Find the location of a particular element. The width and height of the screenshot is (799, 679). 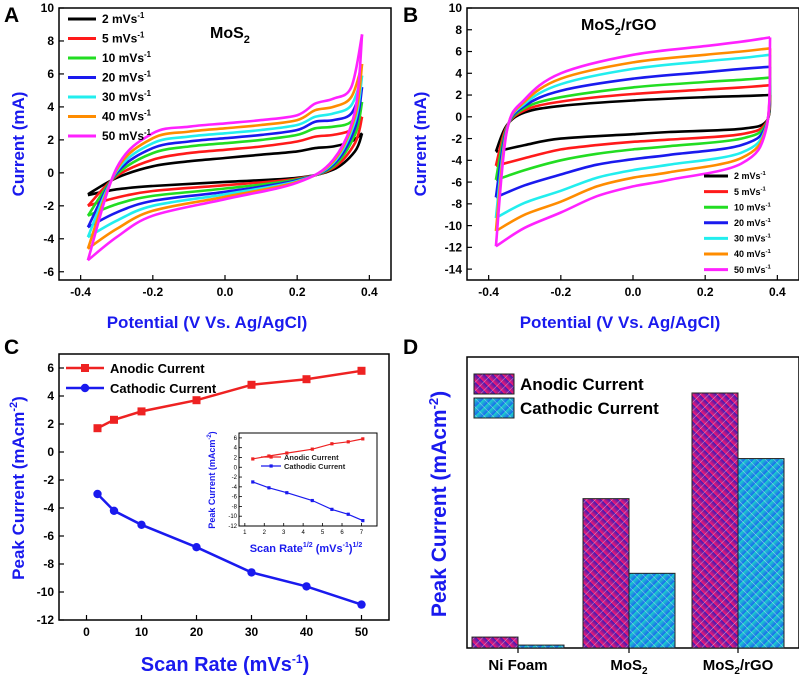

panel-a-ytick-label: 10 is located at coordinates (48, 8).